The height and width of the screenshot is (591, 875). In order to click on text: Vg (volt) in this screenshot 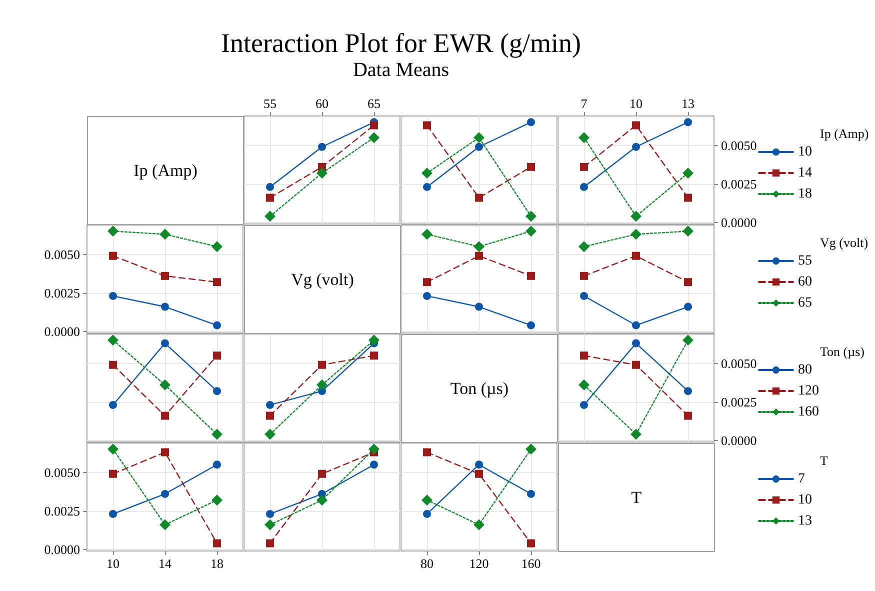, I will do `click(322, 280)`.